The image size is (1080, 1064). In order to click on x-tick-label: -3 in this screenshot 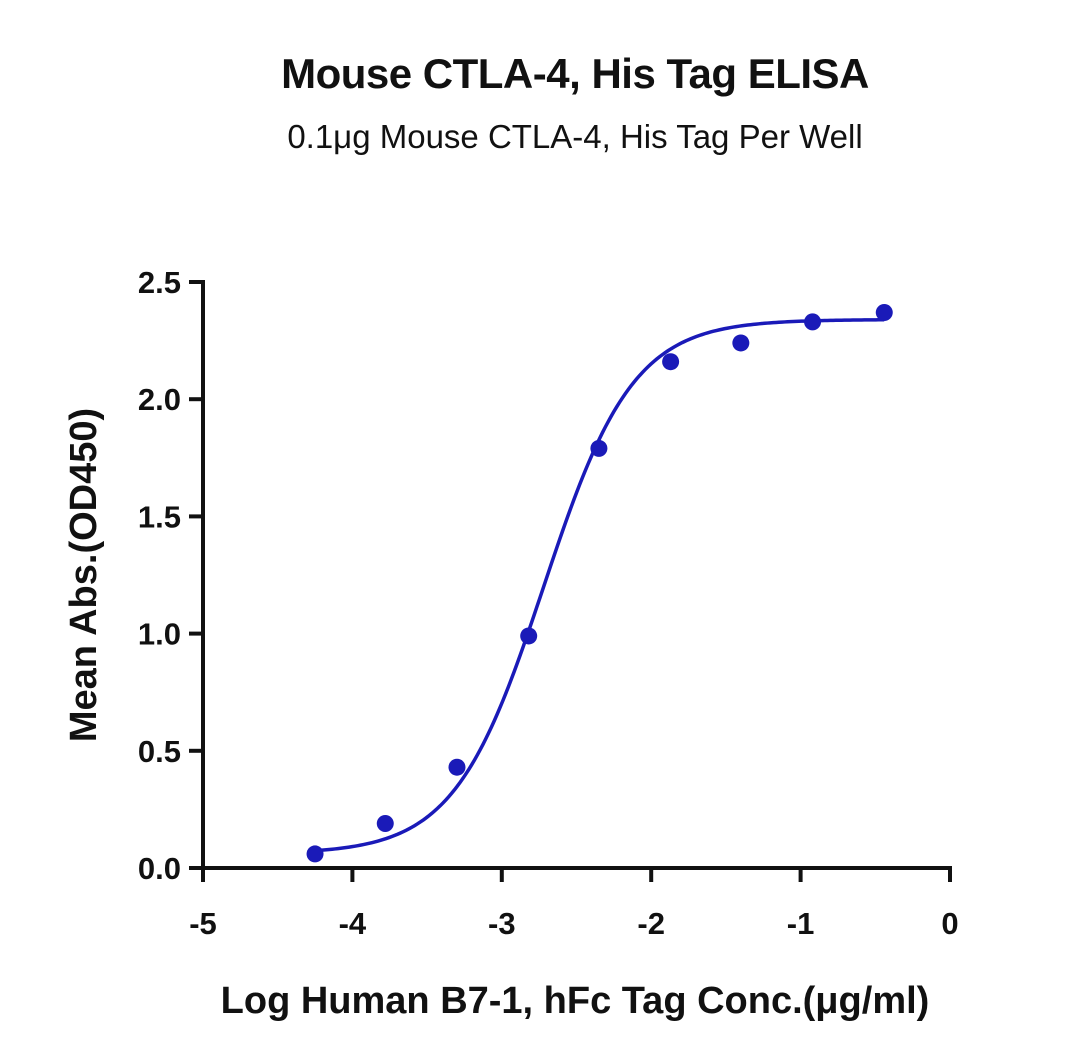, I will do `click(502, 923)`.